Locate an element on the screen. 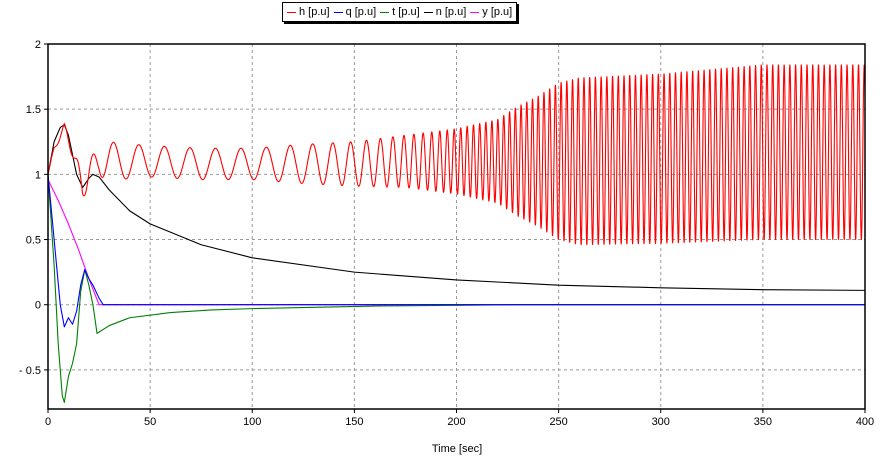  x-tick-label: 400 is located at coordinates (865, 422).